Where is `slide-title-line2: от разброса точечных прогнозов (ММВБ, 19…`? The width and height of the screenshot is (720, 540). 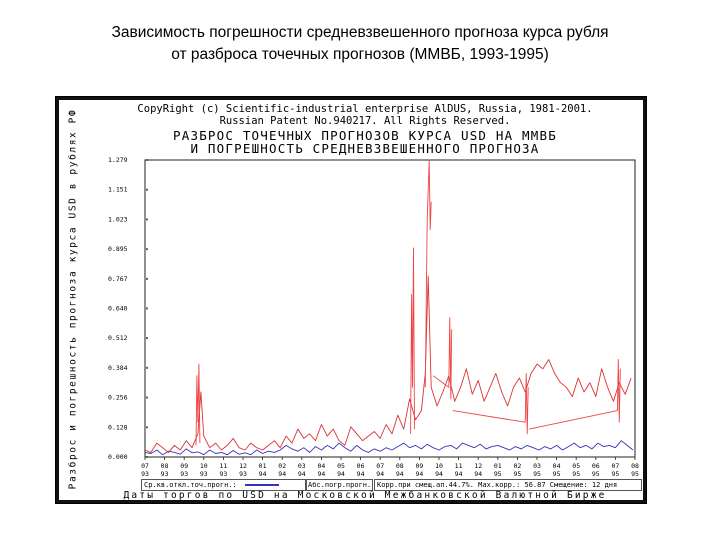 slide-title-line2: от разброса точечных прогнозов (ММВБ, 19… is located at coordinates (360, 54).